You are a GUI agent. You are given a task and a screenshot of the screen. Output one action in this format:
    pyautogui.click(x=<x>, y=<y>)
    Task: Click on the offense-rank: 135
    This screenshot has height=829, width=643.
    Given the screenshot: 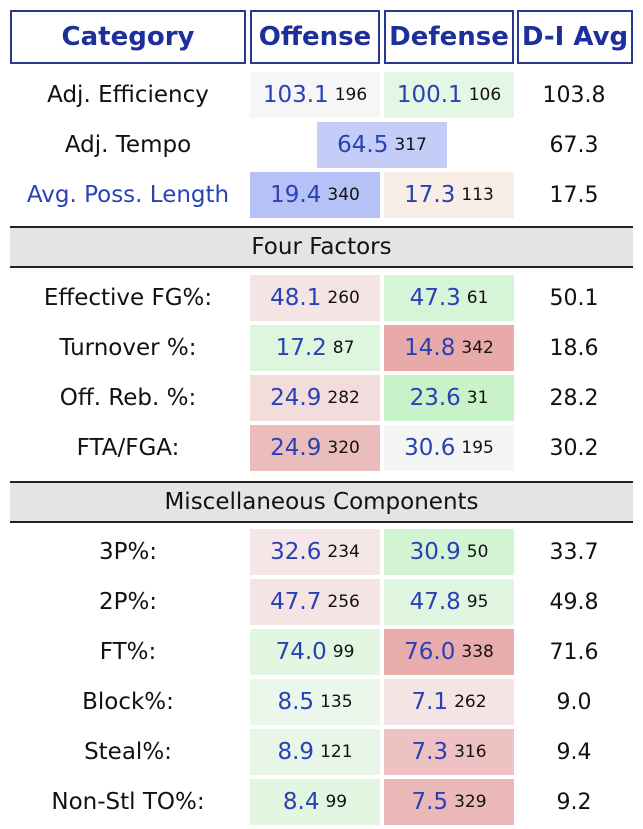 What is the action you would take?
    pyautogui.click(x=336, y=702)
    